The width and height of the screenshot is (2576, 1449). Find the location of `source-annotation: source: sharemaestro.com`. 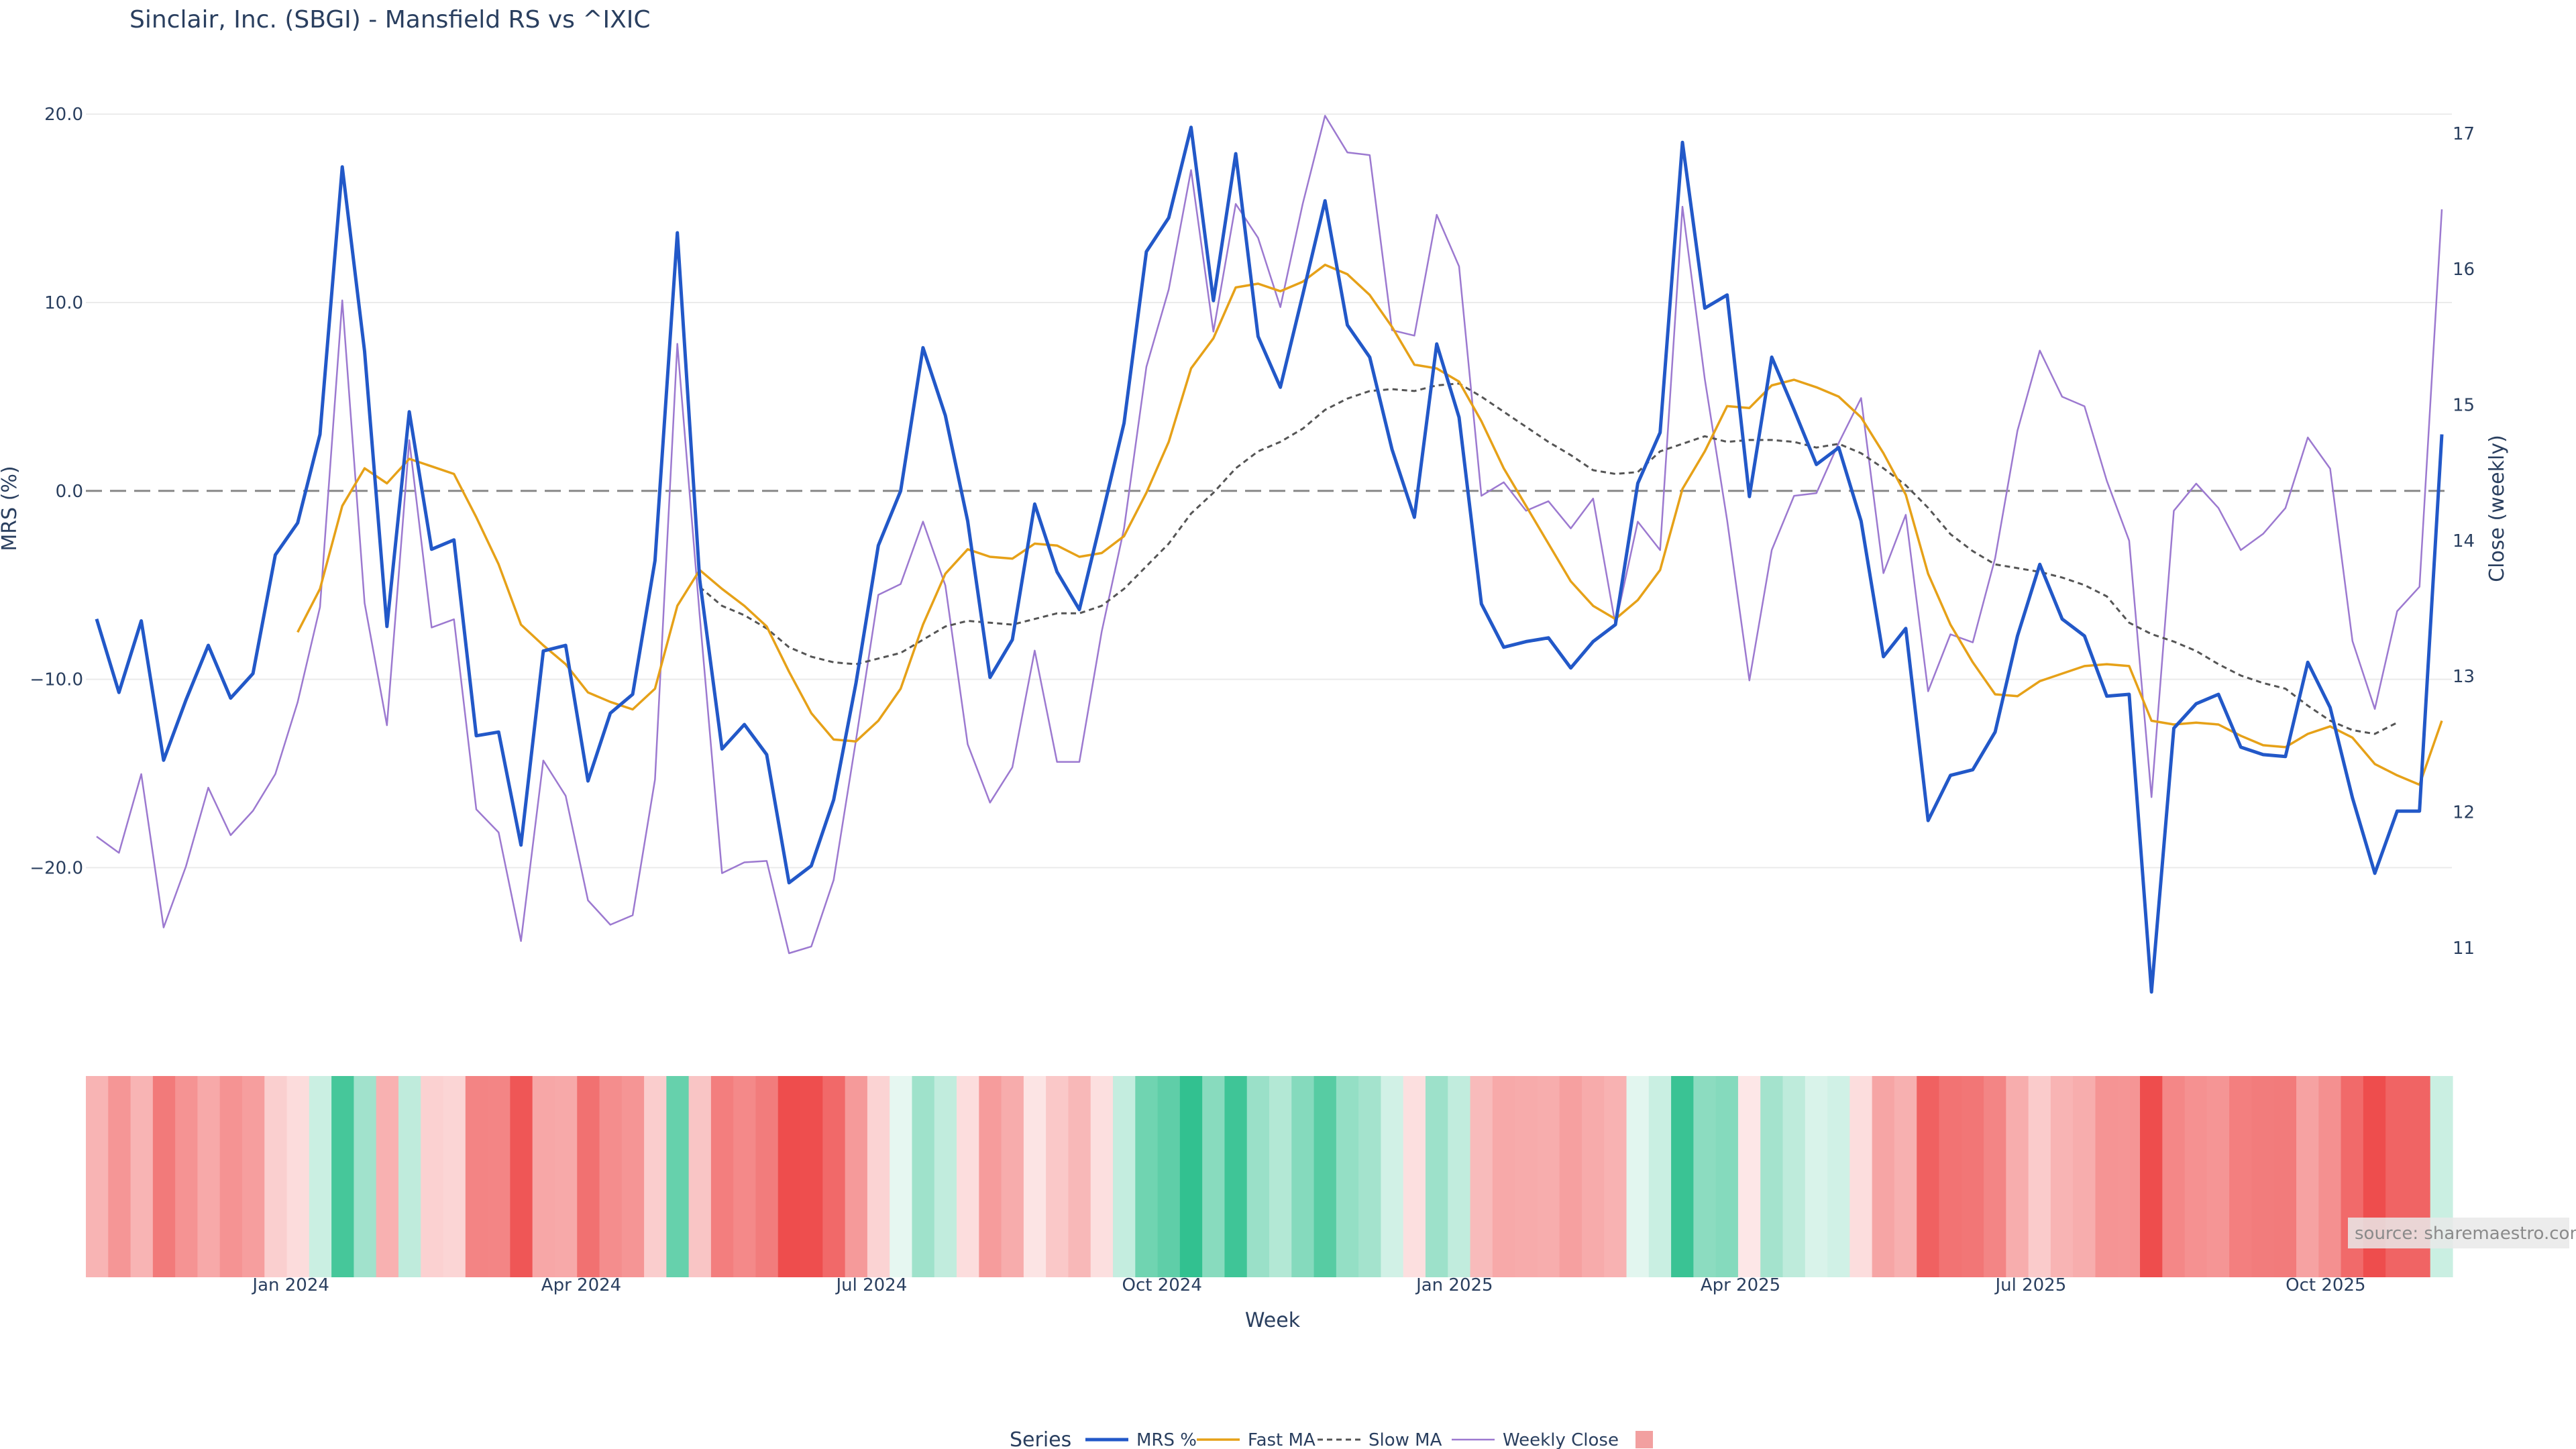

source-annotation: source: sharemaestro.com is located at coordinates (2462, 1233).